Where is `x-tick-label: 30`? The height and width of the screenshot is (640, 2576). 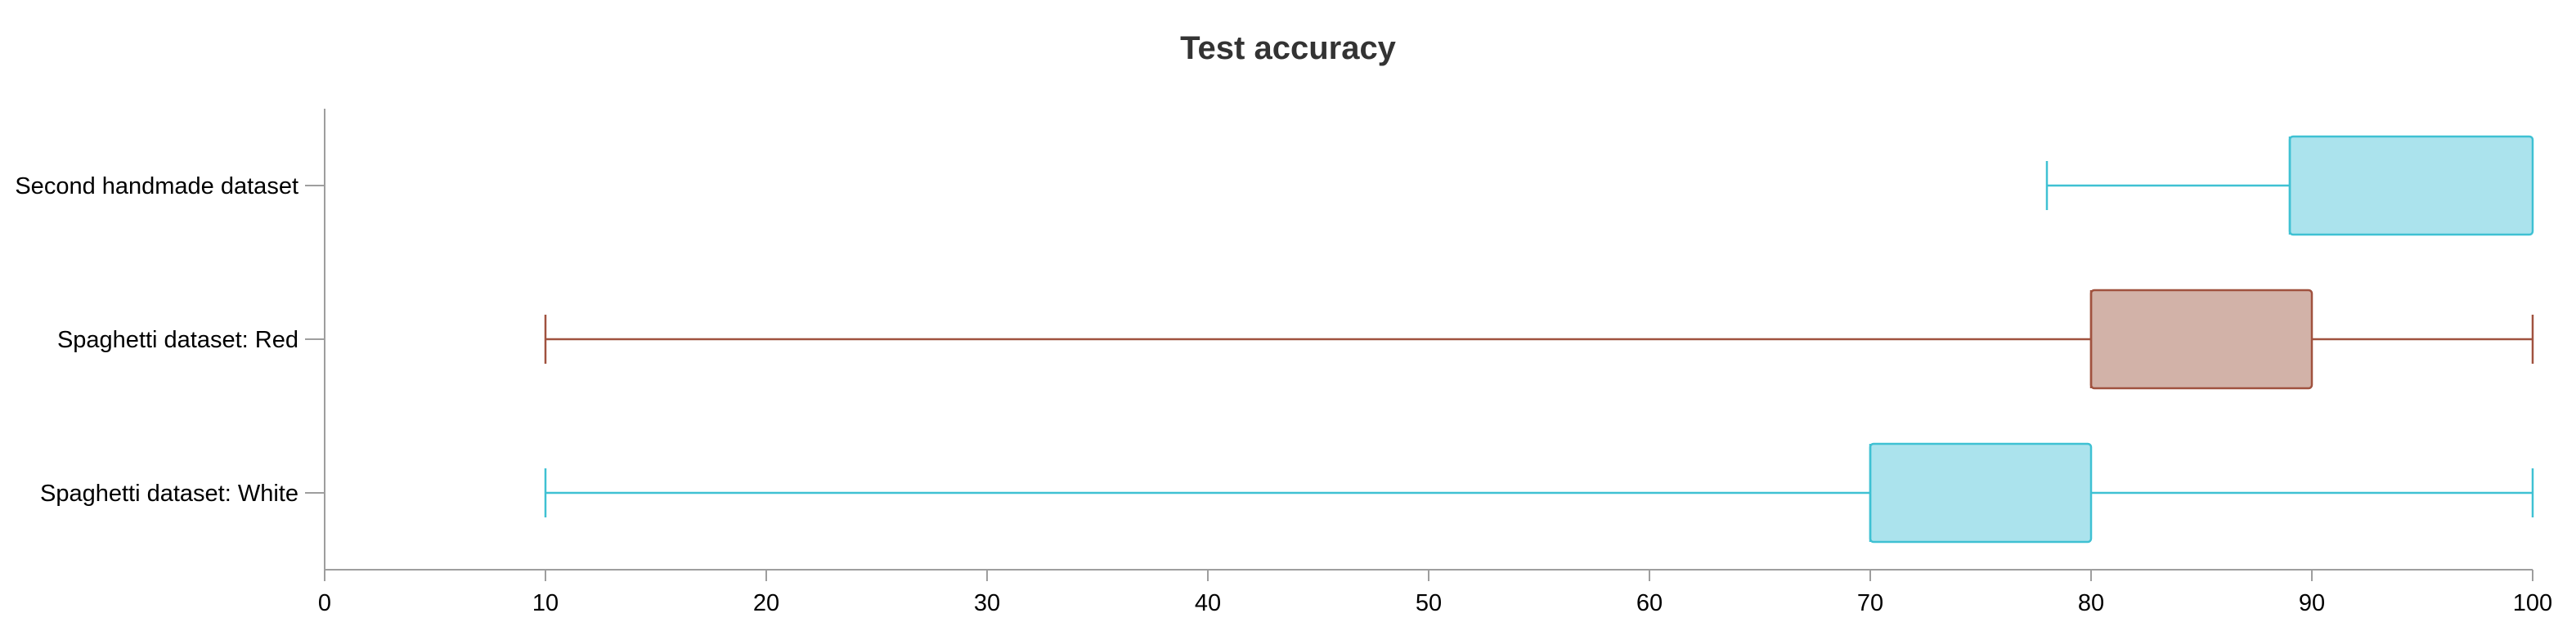 x-tick-label: 30 is located at coordinates (987, 603).